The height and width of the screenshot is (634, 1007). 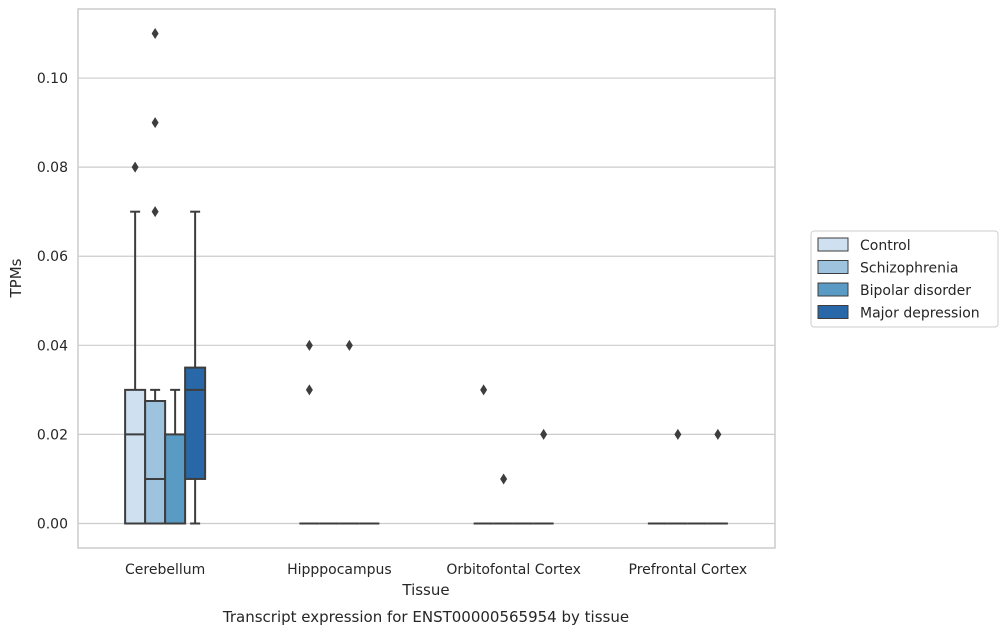 What do you see at coordinates (885, 246) in the screenshot?
I see `legend-label: Control` at bounding box center [885, 246].